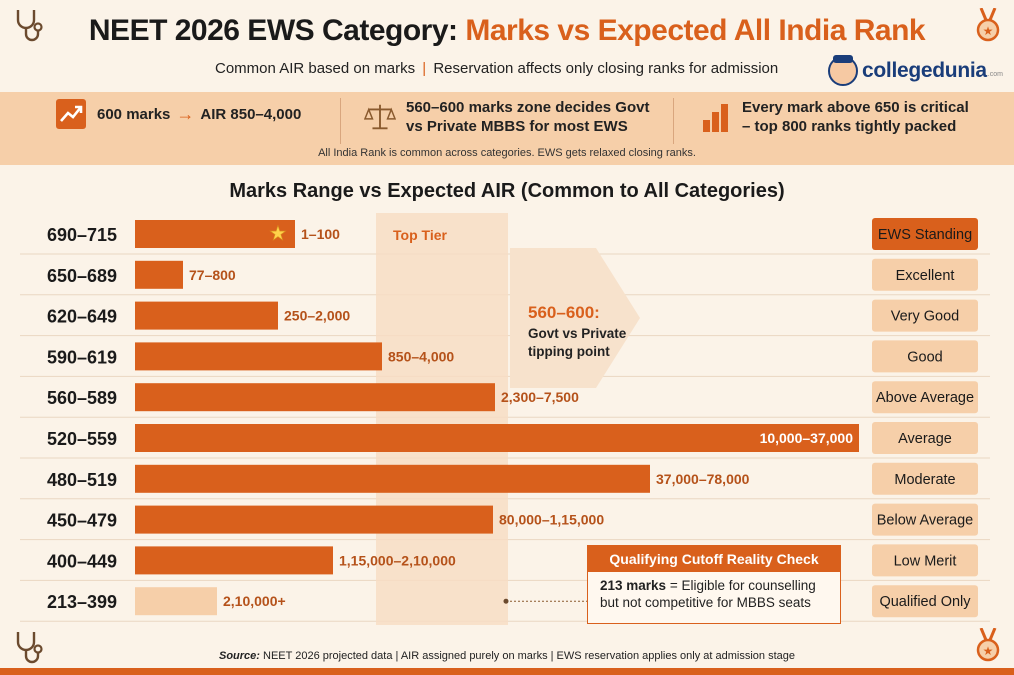 The image size is (1014, 675). I want to click on air-range-label: 80,000–1,15,000, so click(551, 520).